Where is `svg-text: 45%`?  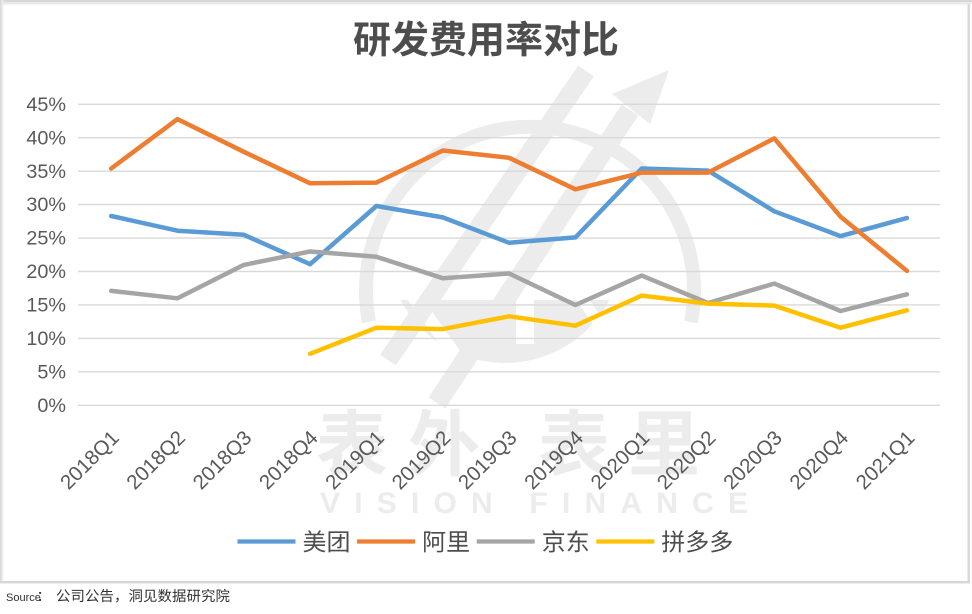
svg-text: 45% is located at coordinates (46, 105).